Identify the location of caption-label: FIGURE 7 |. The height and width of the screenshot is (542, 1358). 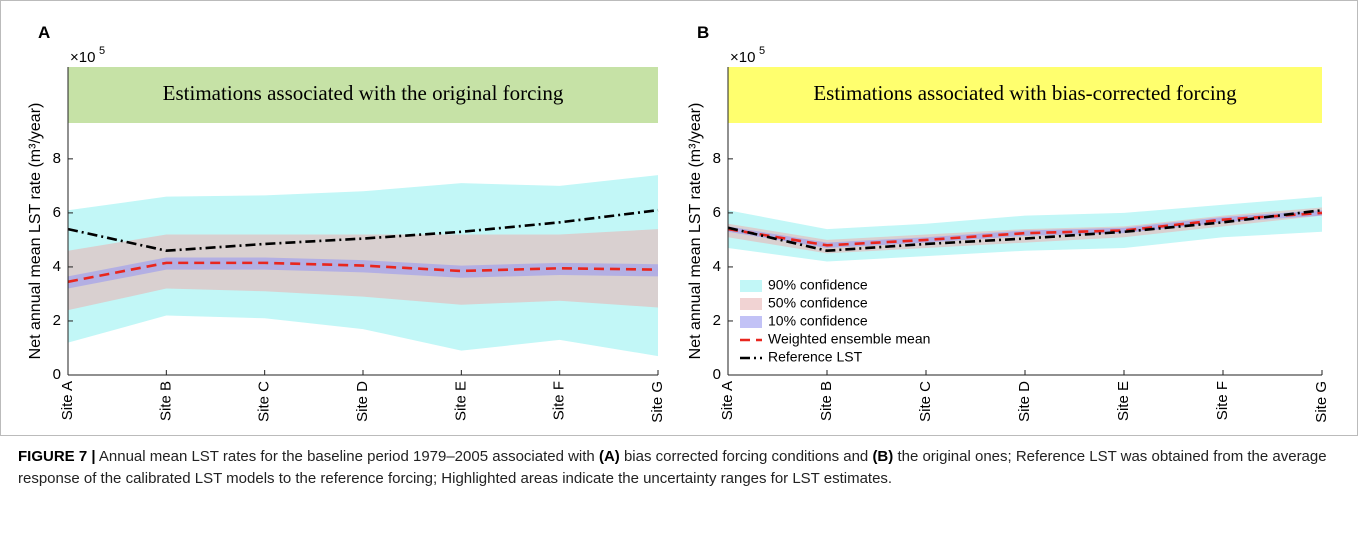
(57, 456).